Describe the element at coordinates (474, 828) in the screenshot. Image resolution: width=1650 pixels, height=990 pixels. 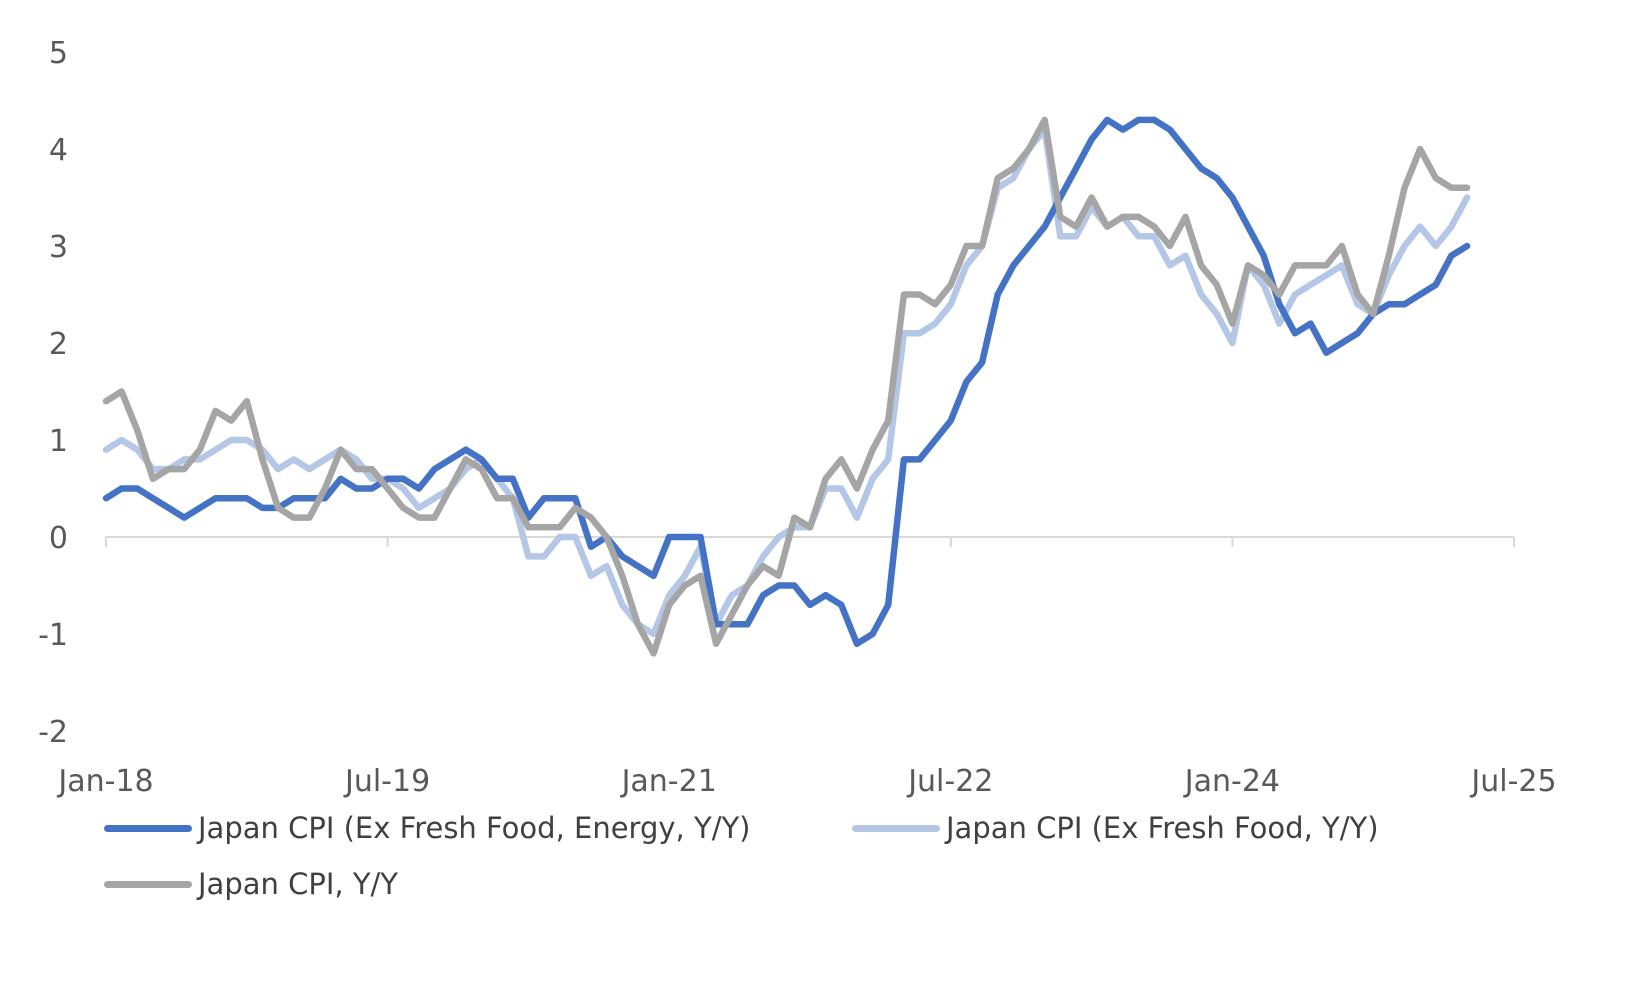
I see `legend-label: Japan CPI (Ex Fresh Food, Energy, Y/Y)` at that location.